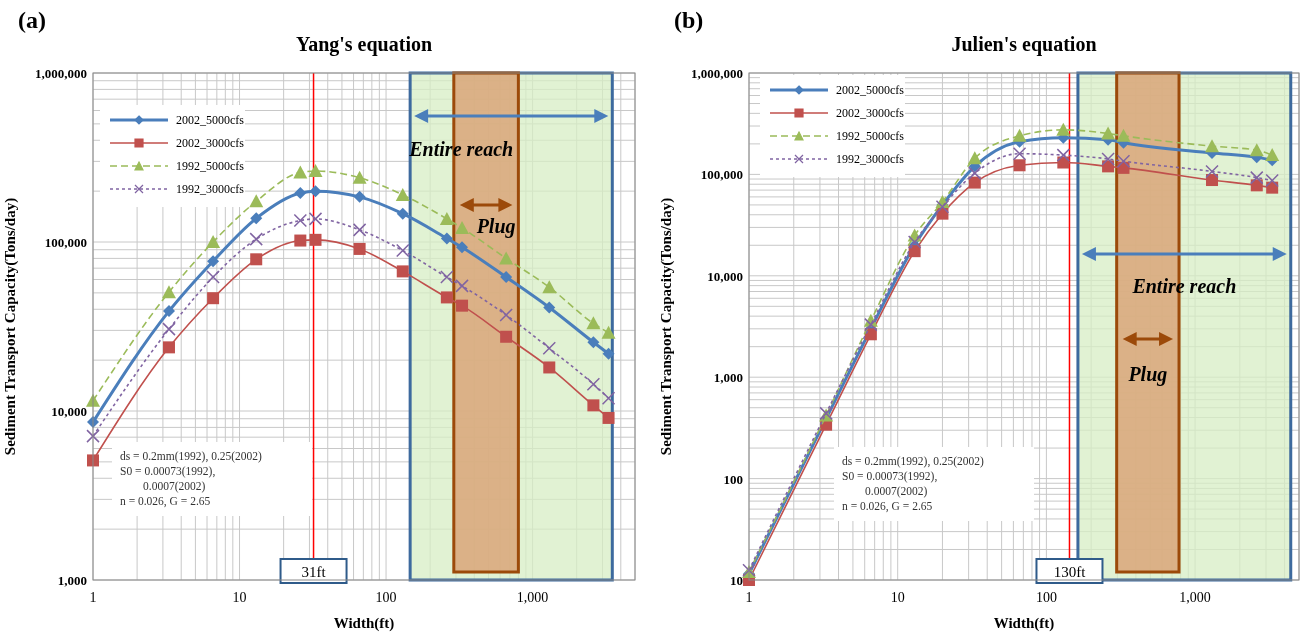 The width and height of the screenshot is (1307, 634). Describe the element at coordinates (736, 580) in the screenshot. I see `y-tick-label: 10` at that location.